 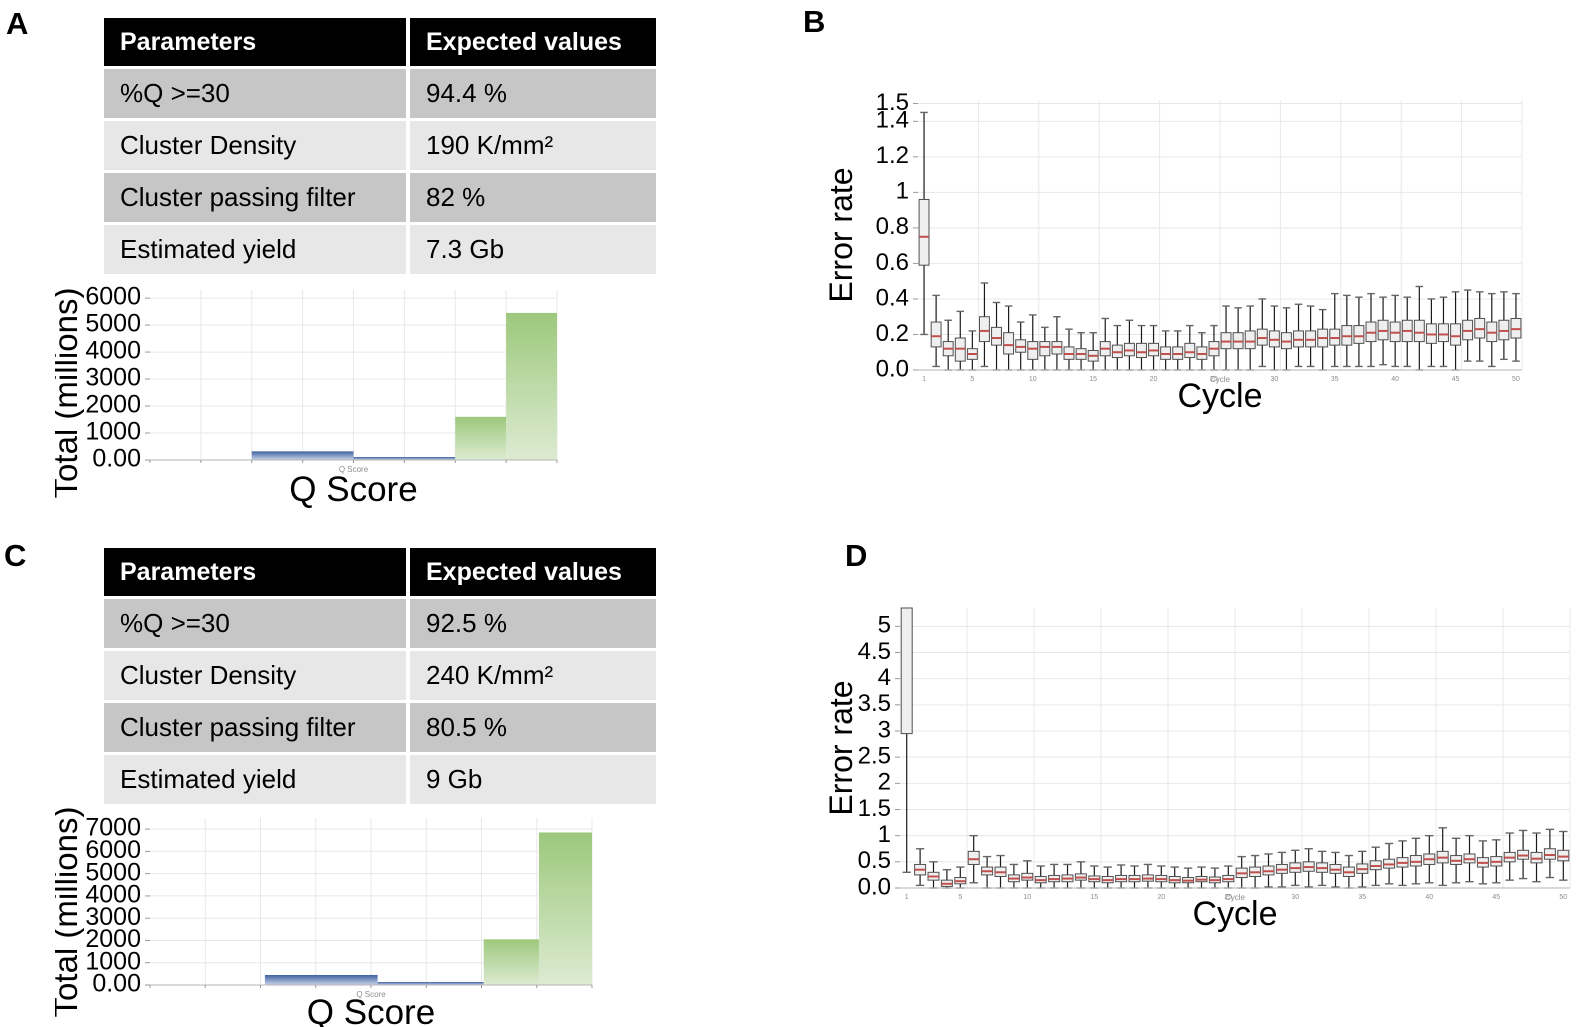 I want to click on svg-text: 6000, so click(x=113, y=297).